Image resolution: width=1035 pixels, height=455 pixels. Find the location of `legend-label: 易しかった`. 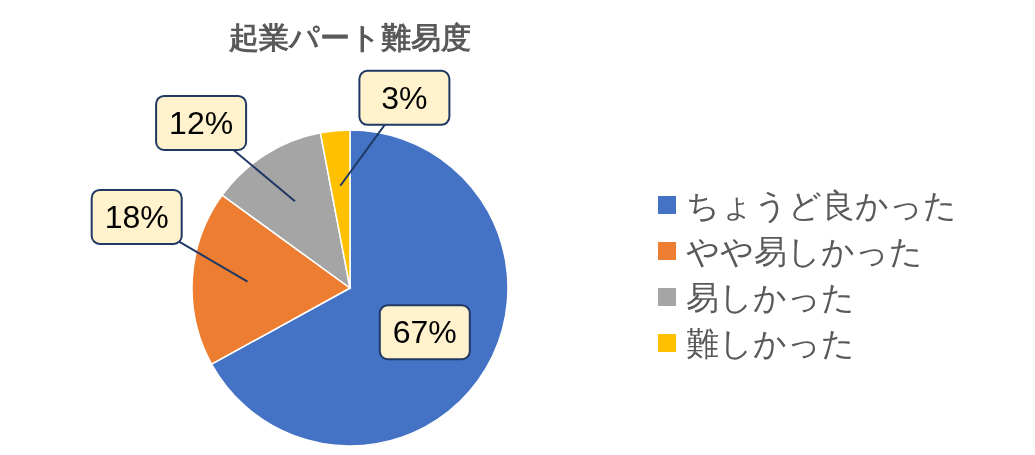

legend-label: 易しかった is located at coordinates (770, 297).